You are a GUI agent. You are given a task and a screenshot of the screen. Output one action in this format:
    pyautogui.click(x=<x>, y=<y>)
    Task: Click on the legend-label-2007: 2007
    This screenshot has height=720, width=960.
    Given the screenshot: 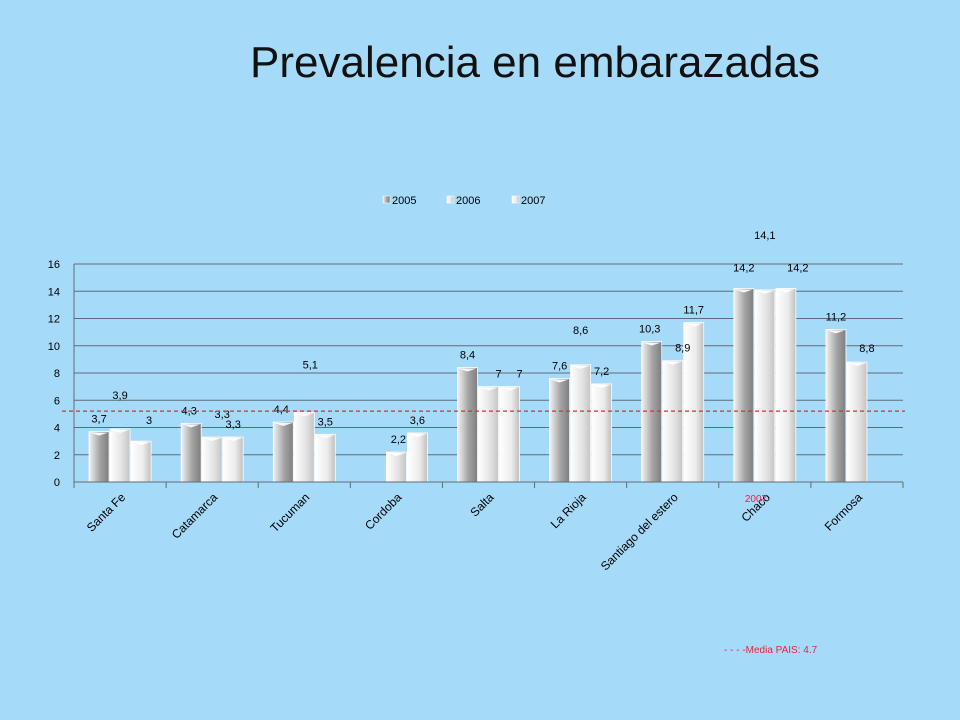 What is the action you would take?
    pyautogui.click(x=533, y=201)
    